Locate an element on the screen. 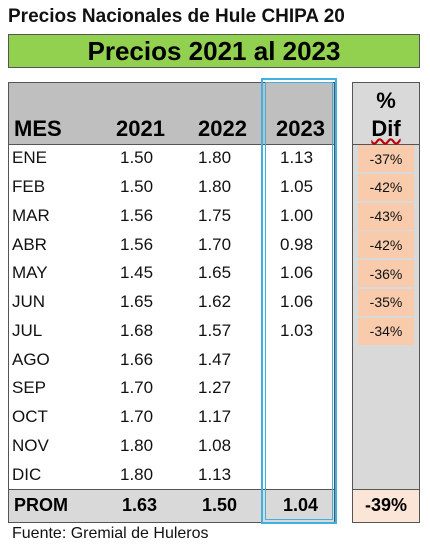 Image resolution: width=430 pixels, height=552 pixels. footer-2021: 1.63 is located at coordinates (140, 505).